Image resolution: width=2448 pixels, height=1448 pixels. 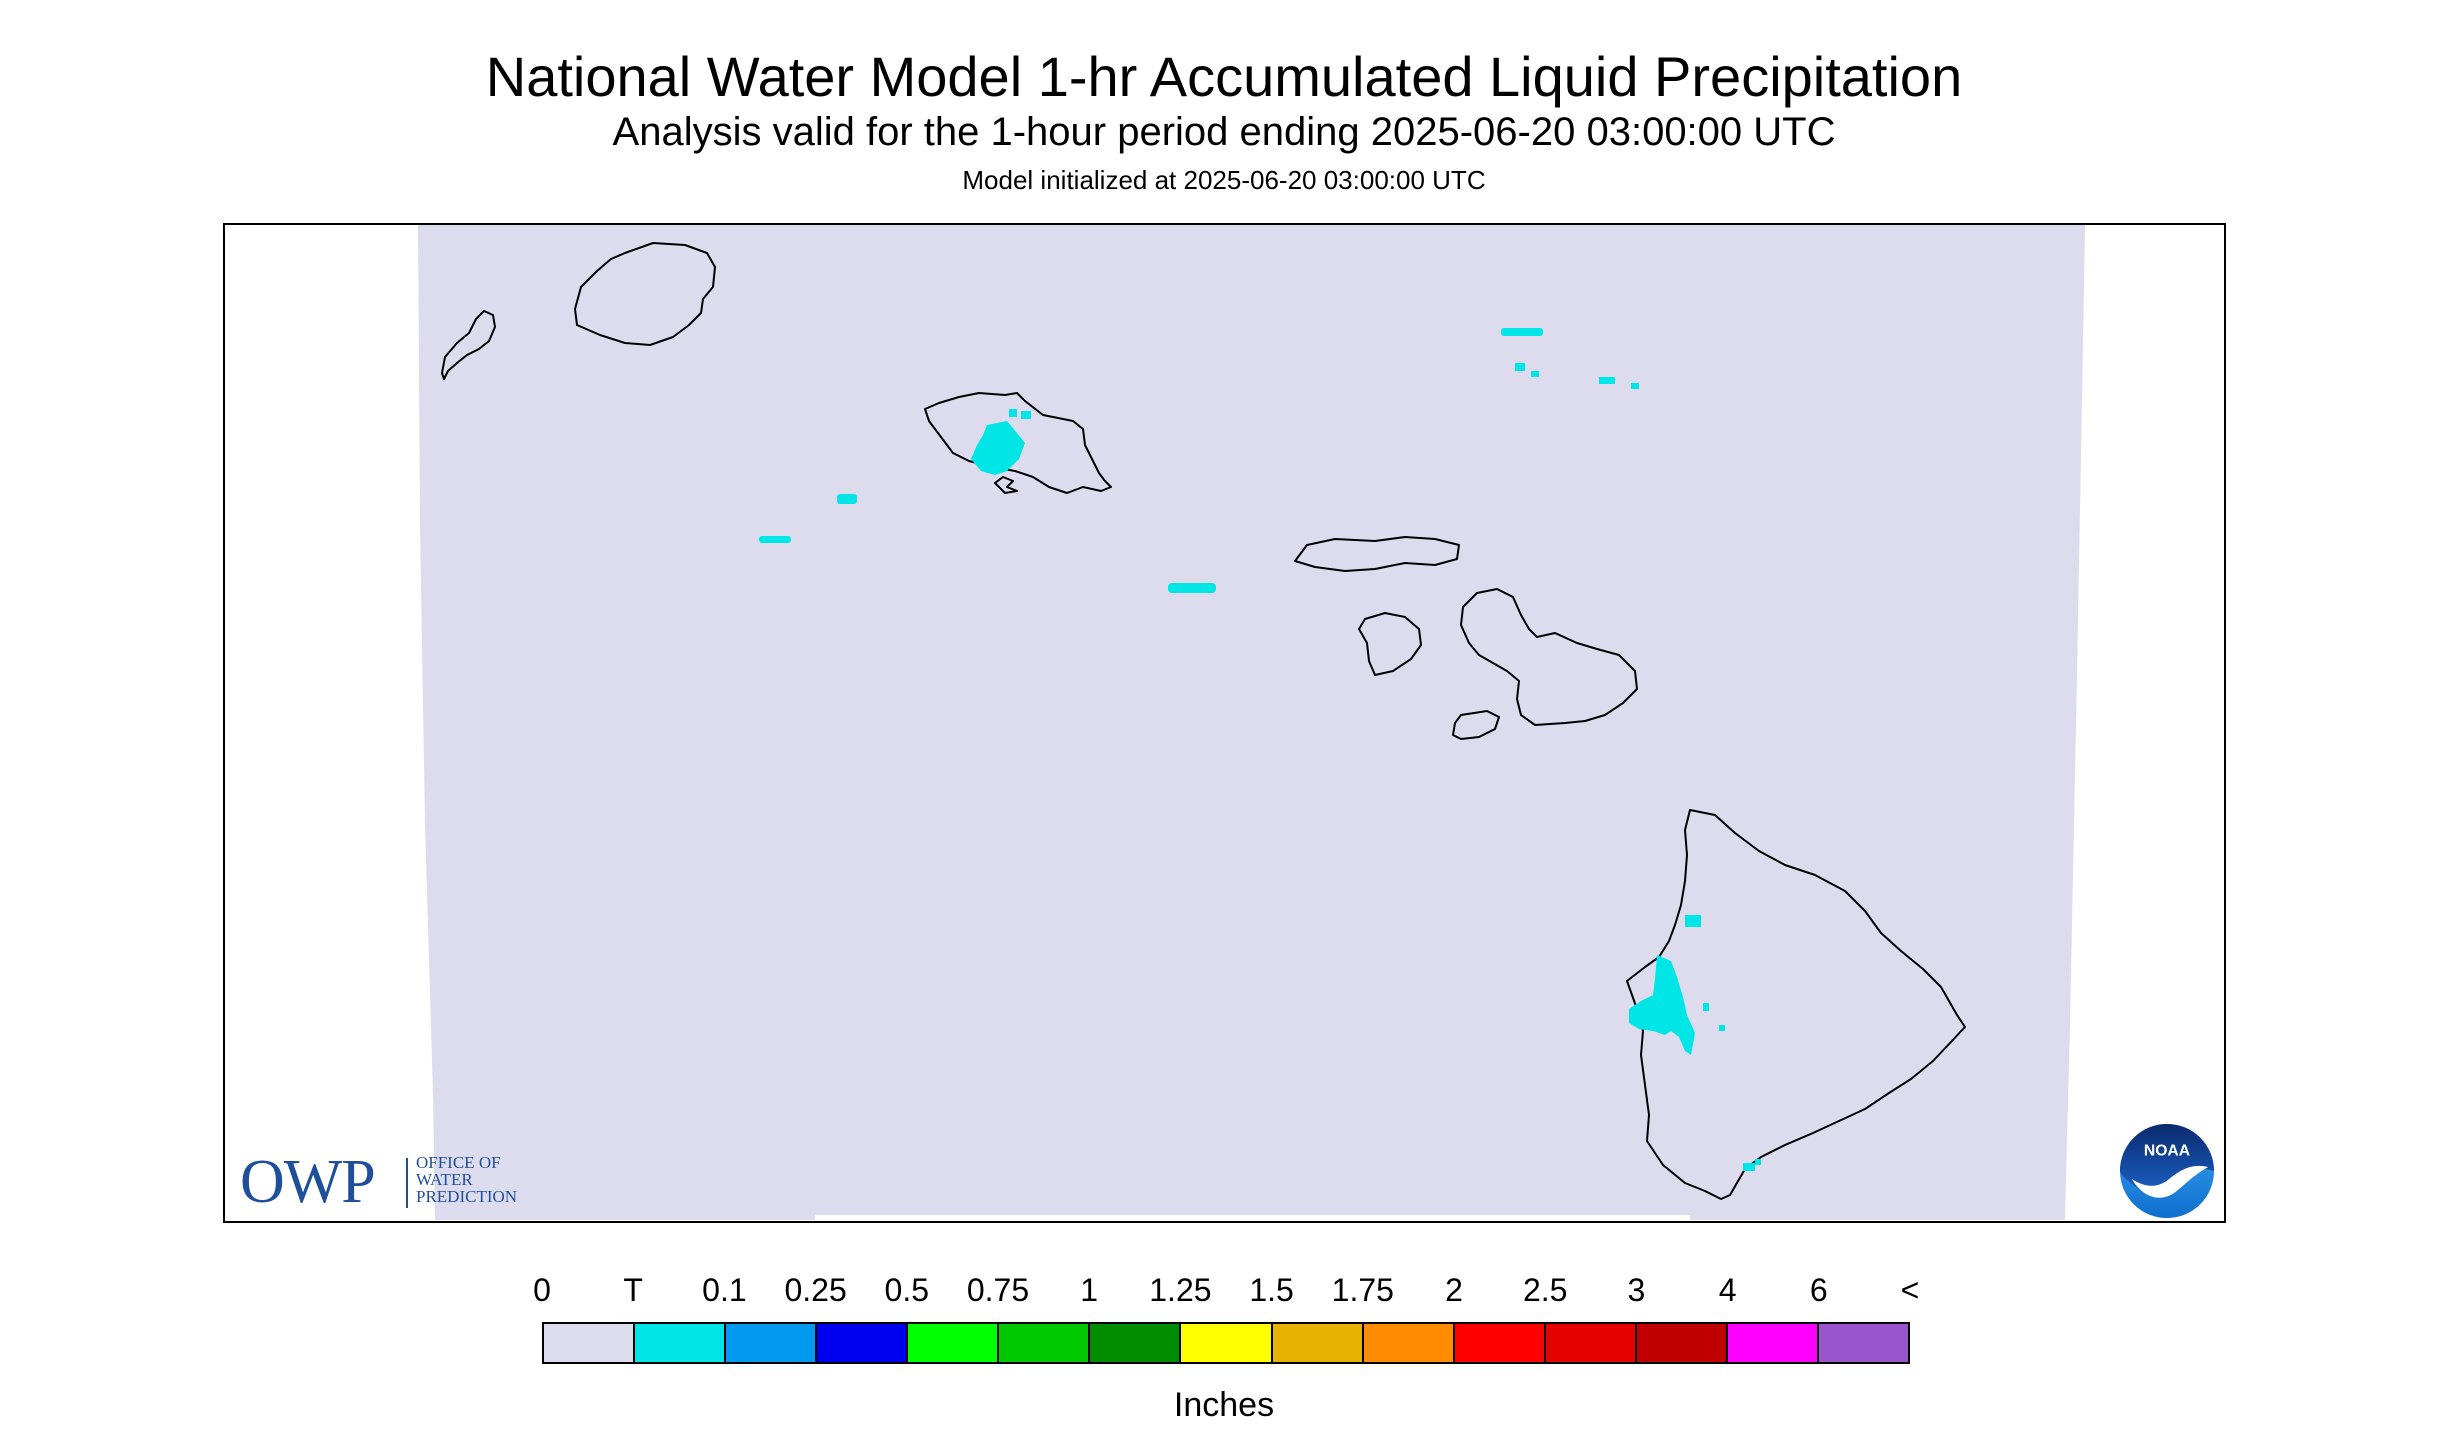 I want to click on island-lanai, so click(x=1390, y=644).